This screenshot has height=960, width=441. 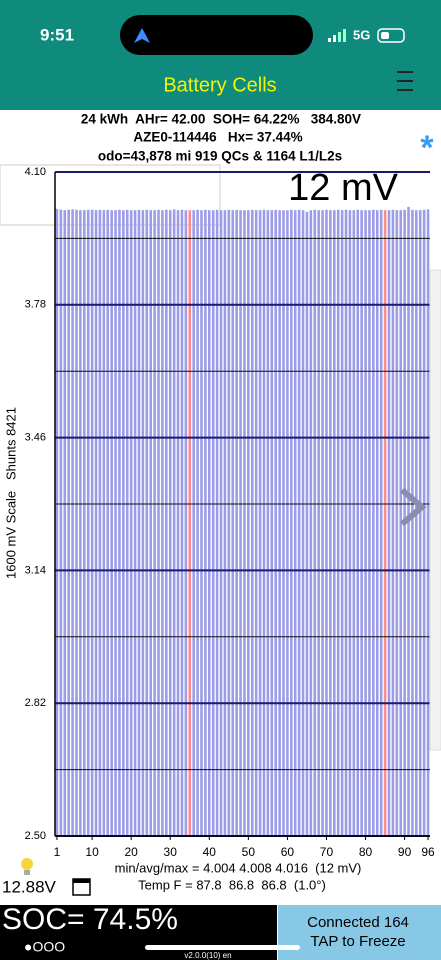 I want to click on freeze-label: TAP to Freeze, so click(x=357, y=941).